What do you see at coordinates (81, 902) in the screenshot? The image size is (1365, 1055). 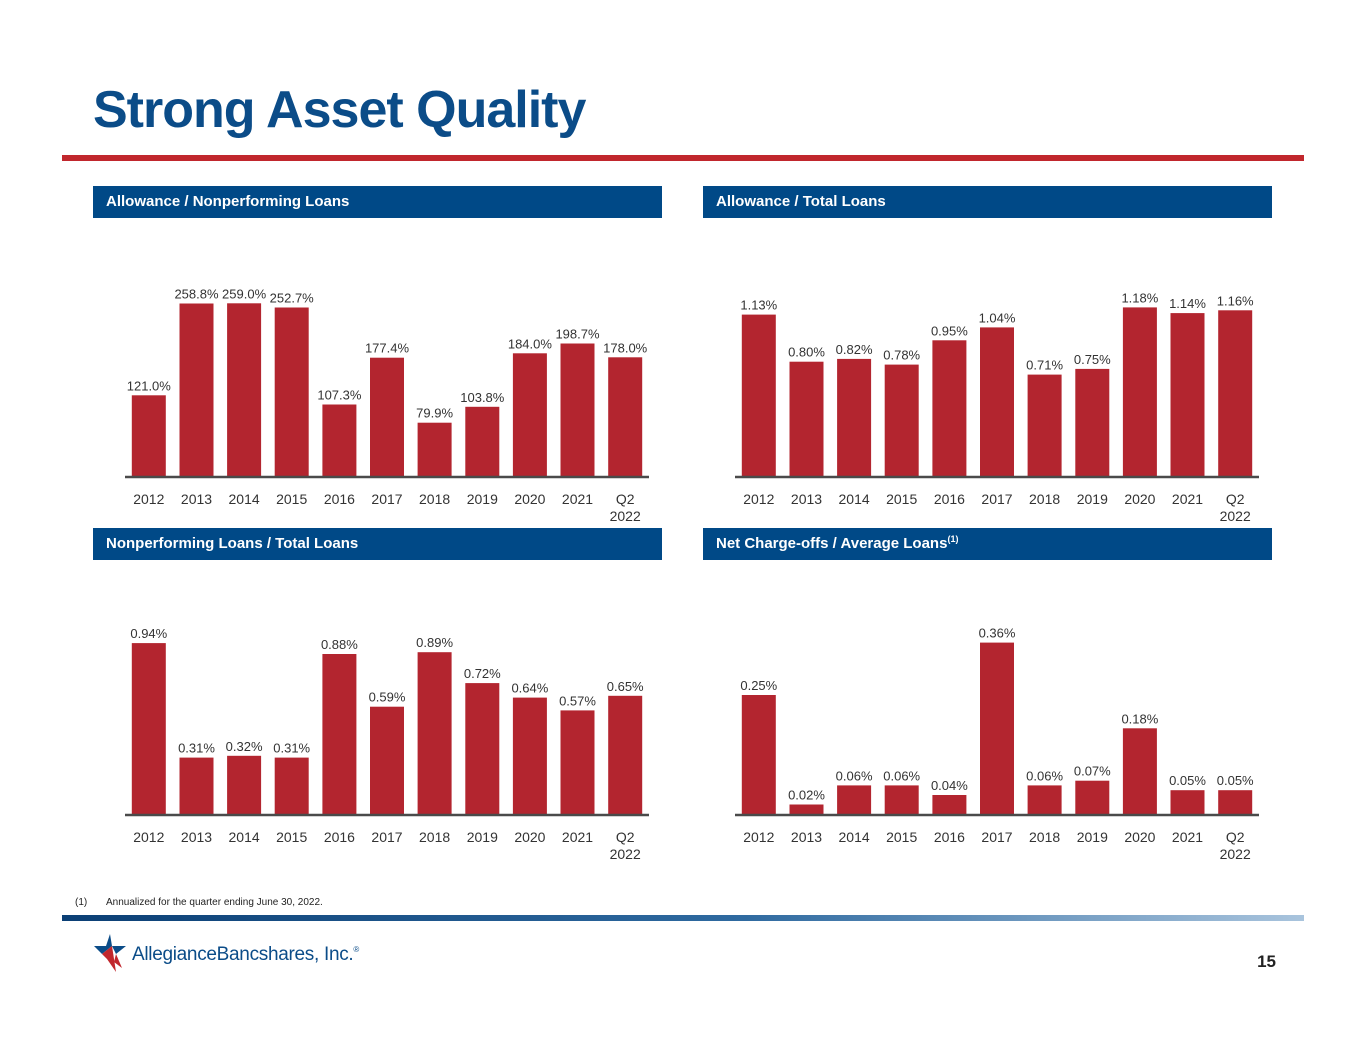 I see `footnote-marker: (1)` at bounding box center [81, 902].